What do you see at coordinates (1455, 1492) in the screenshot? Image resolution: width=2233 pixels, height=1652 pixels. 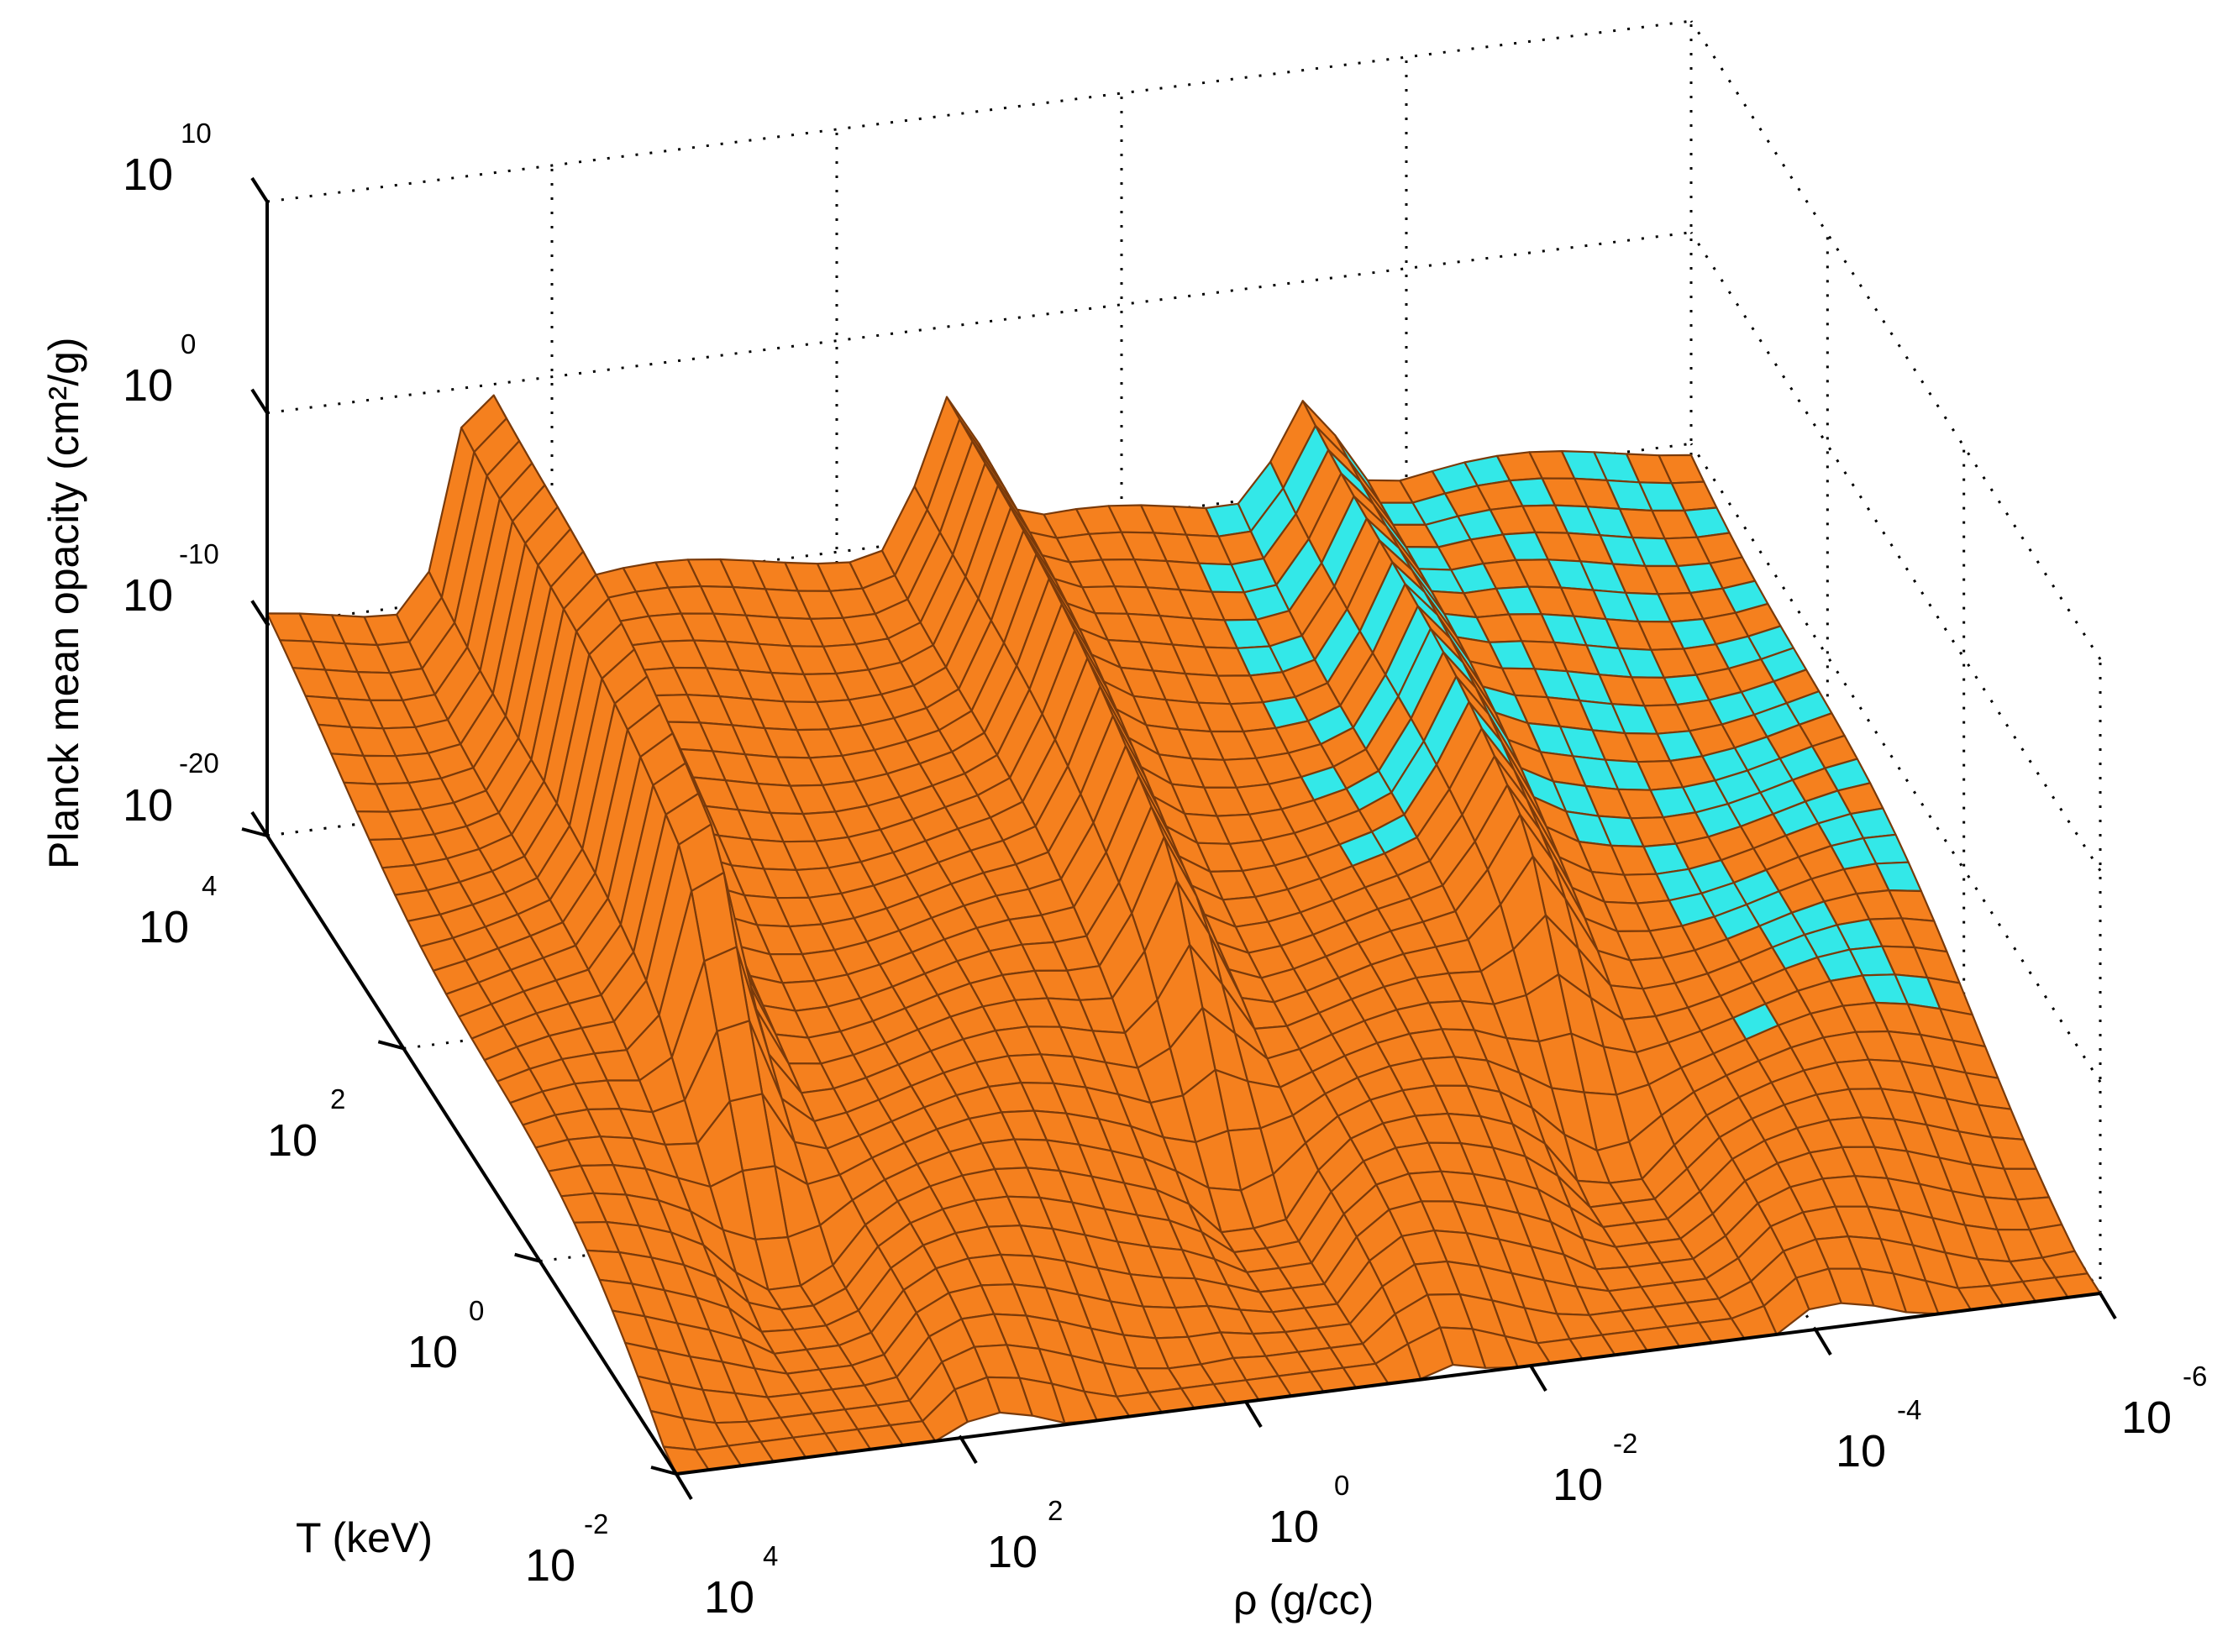 I see `rho-tick-labels: 10 4 10 2 10 0 10 -2 10 -4 10 -6` at bounding box center [1455, 1492].